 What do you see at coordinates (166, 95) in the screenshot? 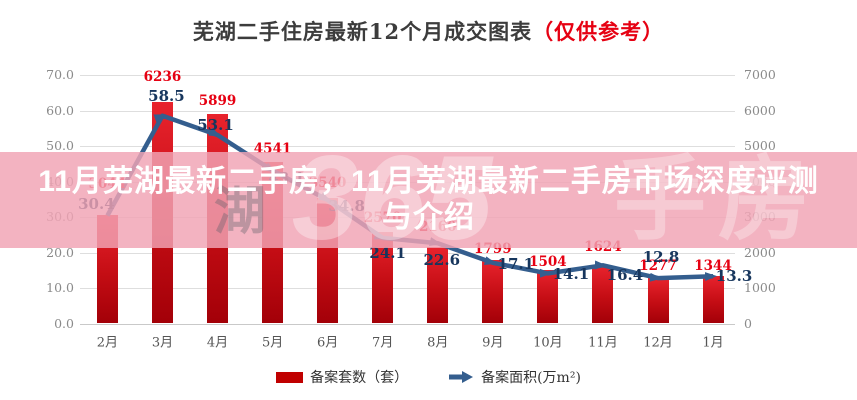
I see `line-point-label: 58.5` at bounding box center [166, 95].